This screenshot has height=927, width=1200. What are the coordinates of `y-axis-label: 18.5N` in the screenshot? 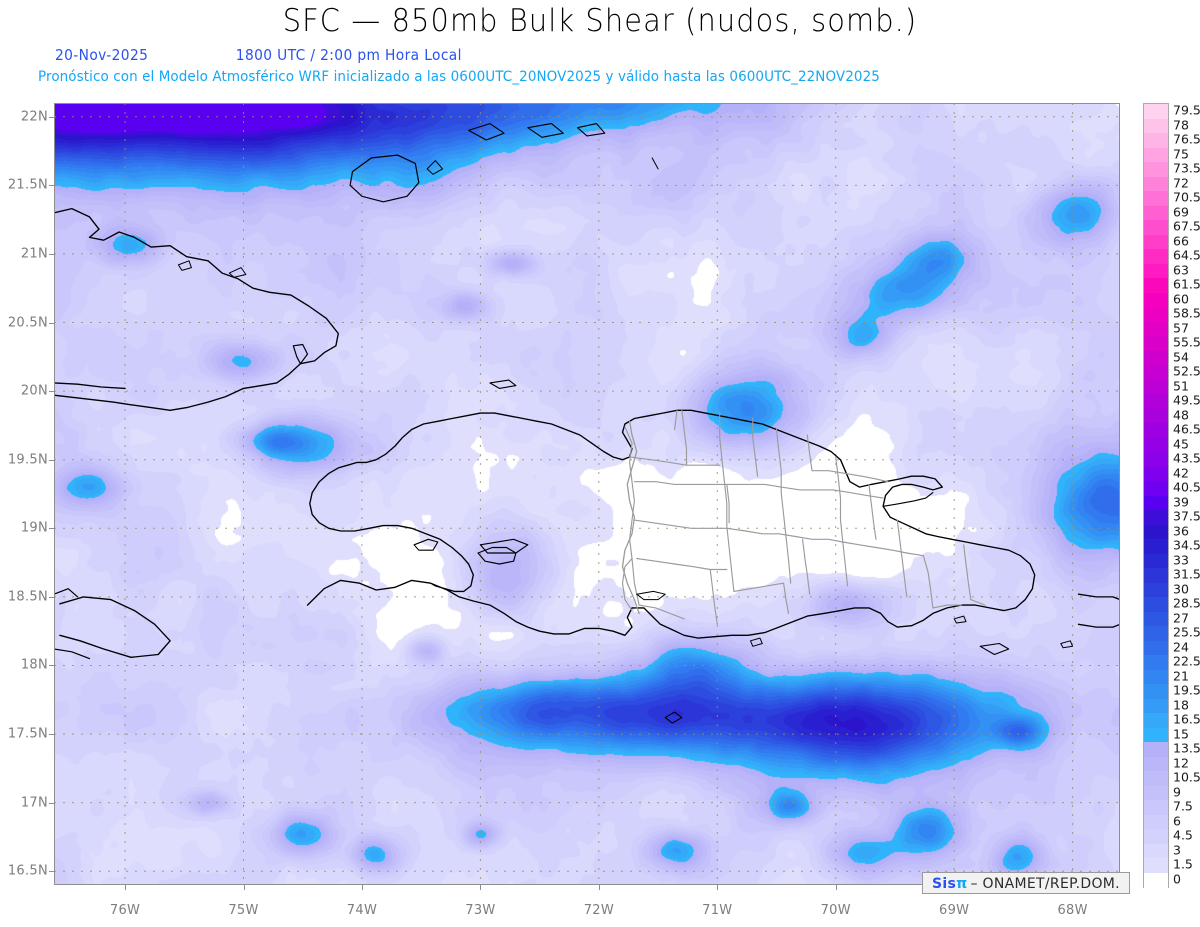 It's located at (27, 597).